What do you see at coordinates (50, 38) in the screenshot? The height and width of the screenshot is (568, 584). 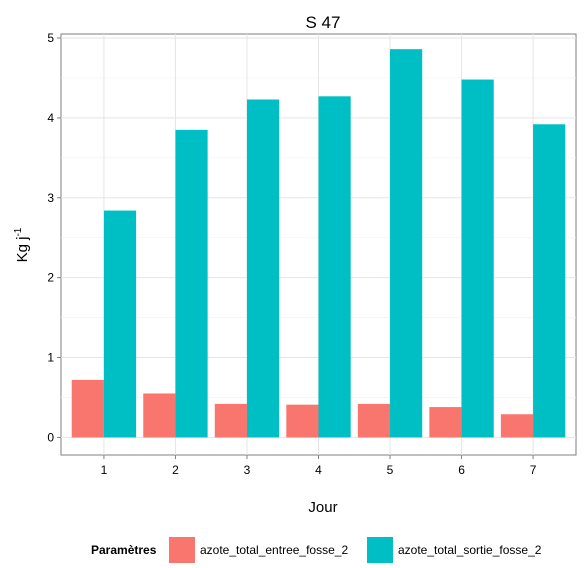 I see `y-tick-label: 5` at bounding box center [50, 38].